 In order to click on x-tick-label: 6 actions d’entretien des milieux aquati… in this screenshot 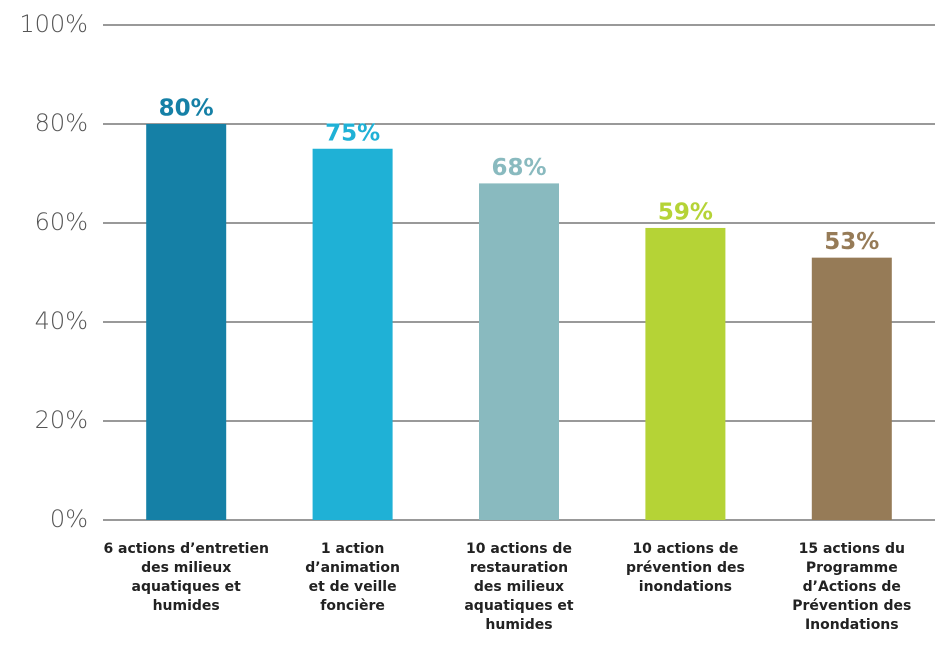, I will do `click(186, 577)`.